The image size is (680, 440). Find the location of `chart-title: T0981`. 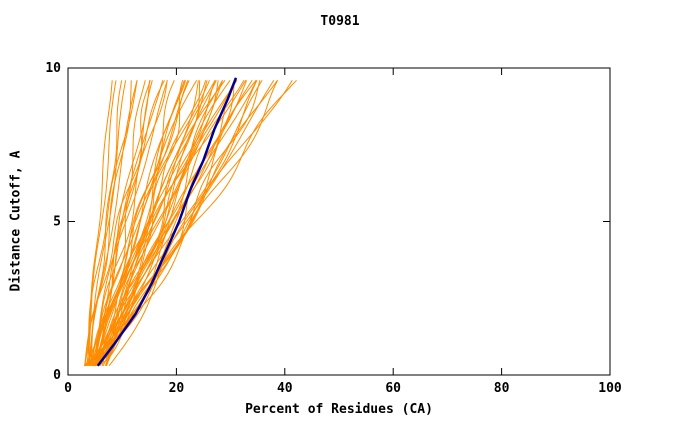

chart-title: T0981 is located at coordinates (340, 21).